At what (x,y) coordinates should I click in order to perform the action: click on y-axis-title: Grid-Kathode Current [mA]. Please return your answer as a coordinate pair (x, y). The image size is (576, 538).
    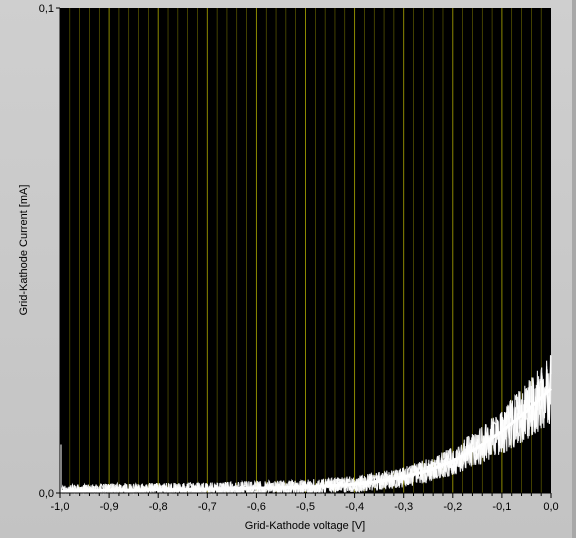
    Looking at the image, I should click on (24, 250).